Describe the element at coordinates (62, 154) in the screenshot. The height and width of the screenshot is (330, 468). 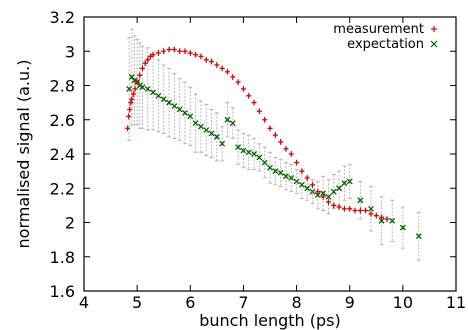
I see `y-tick-label: 2.4` at that location.